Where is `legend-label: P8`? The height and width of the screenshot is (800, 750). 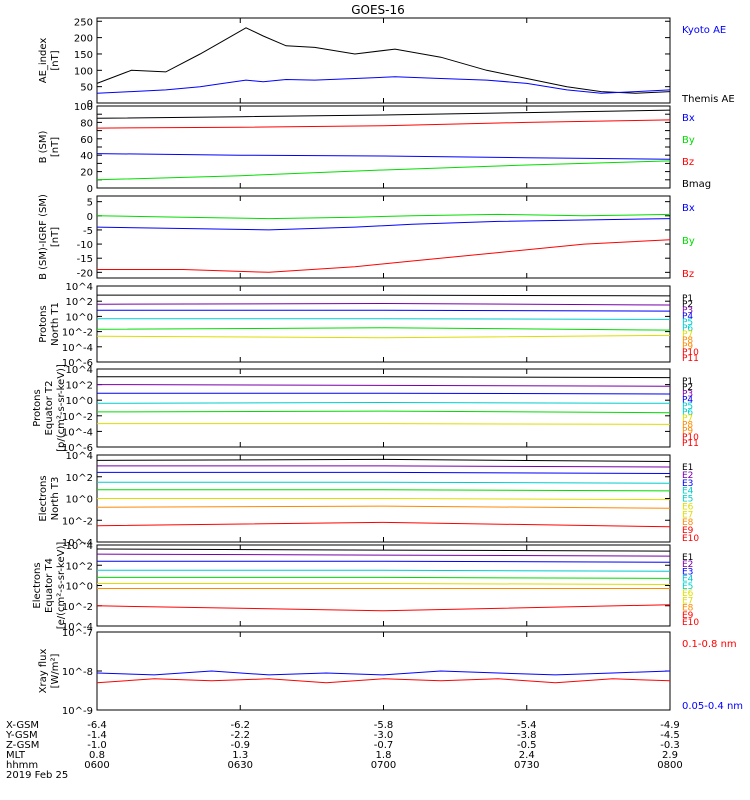 legend-label: P8 is located at coordinates (687, 341).